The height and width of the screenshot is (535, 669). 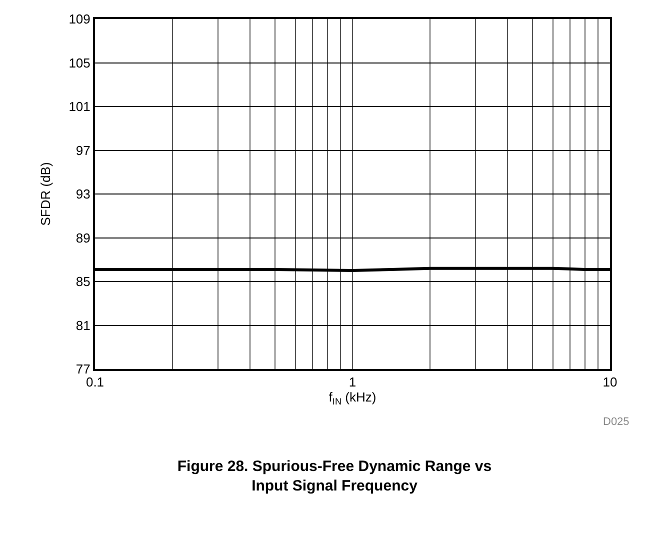 I want to click on x-axis-title: f$_{IN}$ (kHz), so click(x=352, y=398).